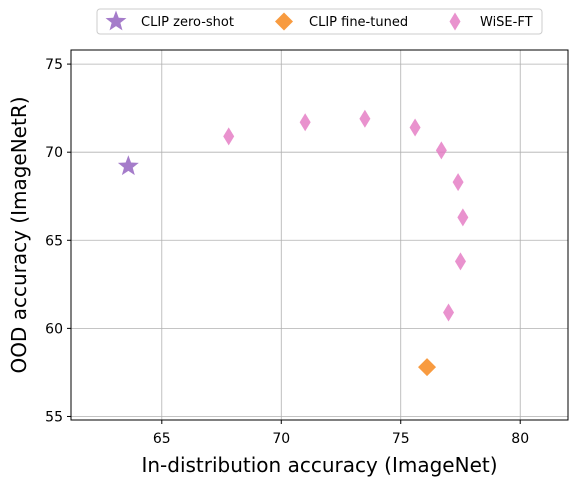 The width and height of the screenshot is (577, 486). What do you see at coordinates (54, 329) in the screenshot?
I see `y-tick-label: 60` at bounding box center [54, 329].